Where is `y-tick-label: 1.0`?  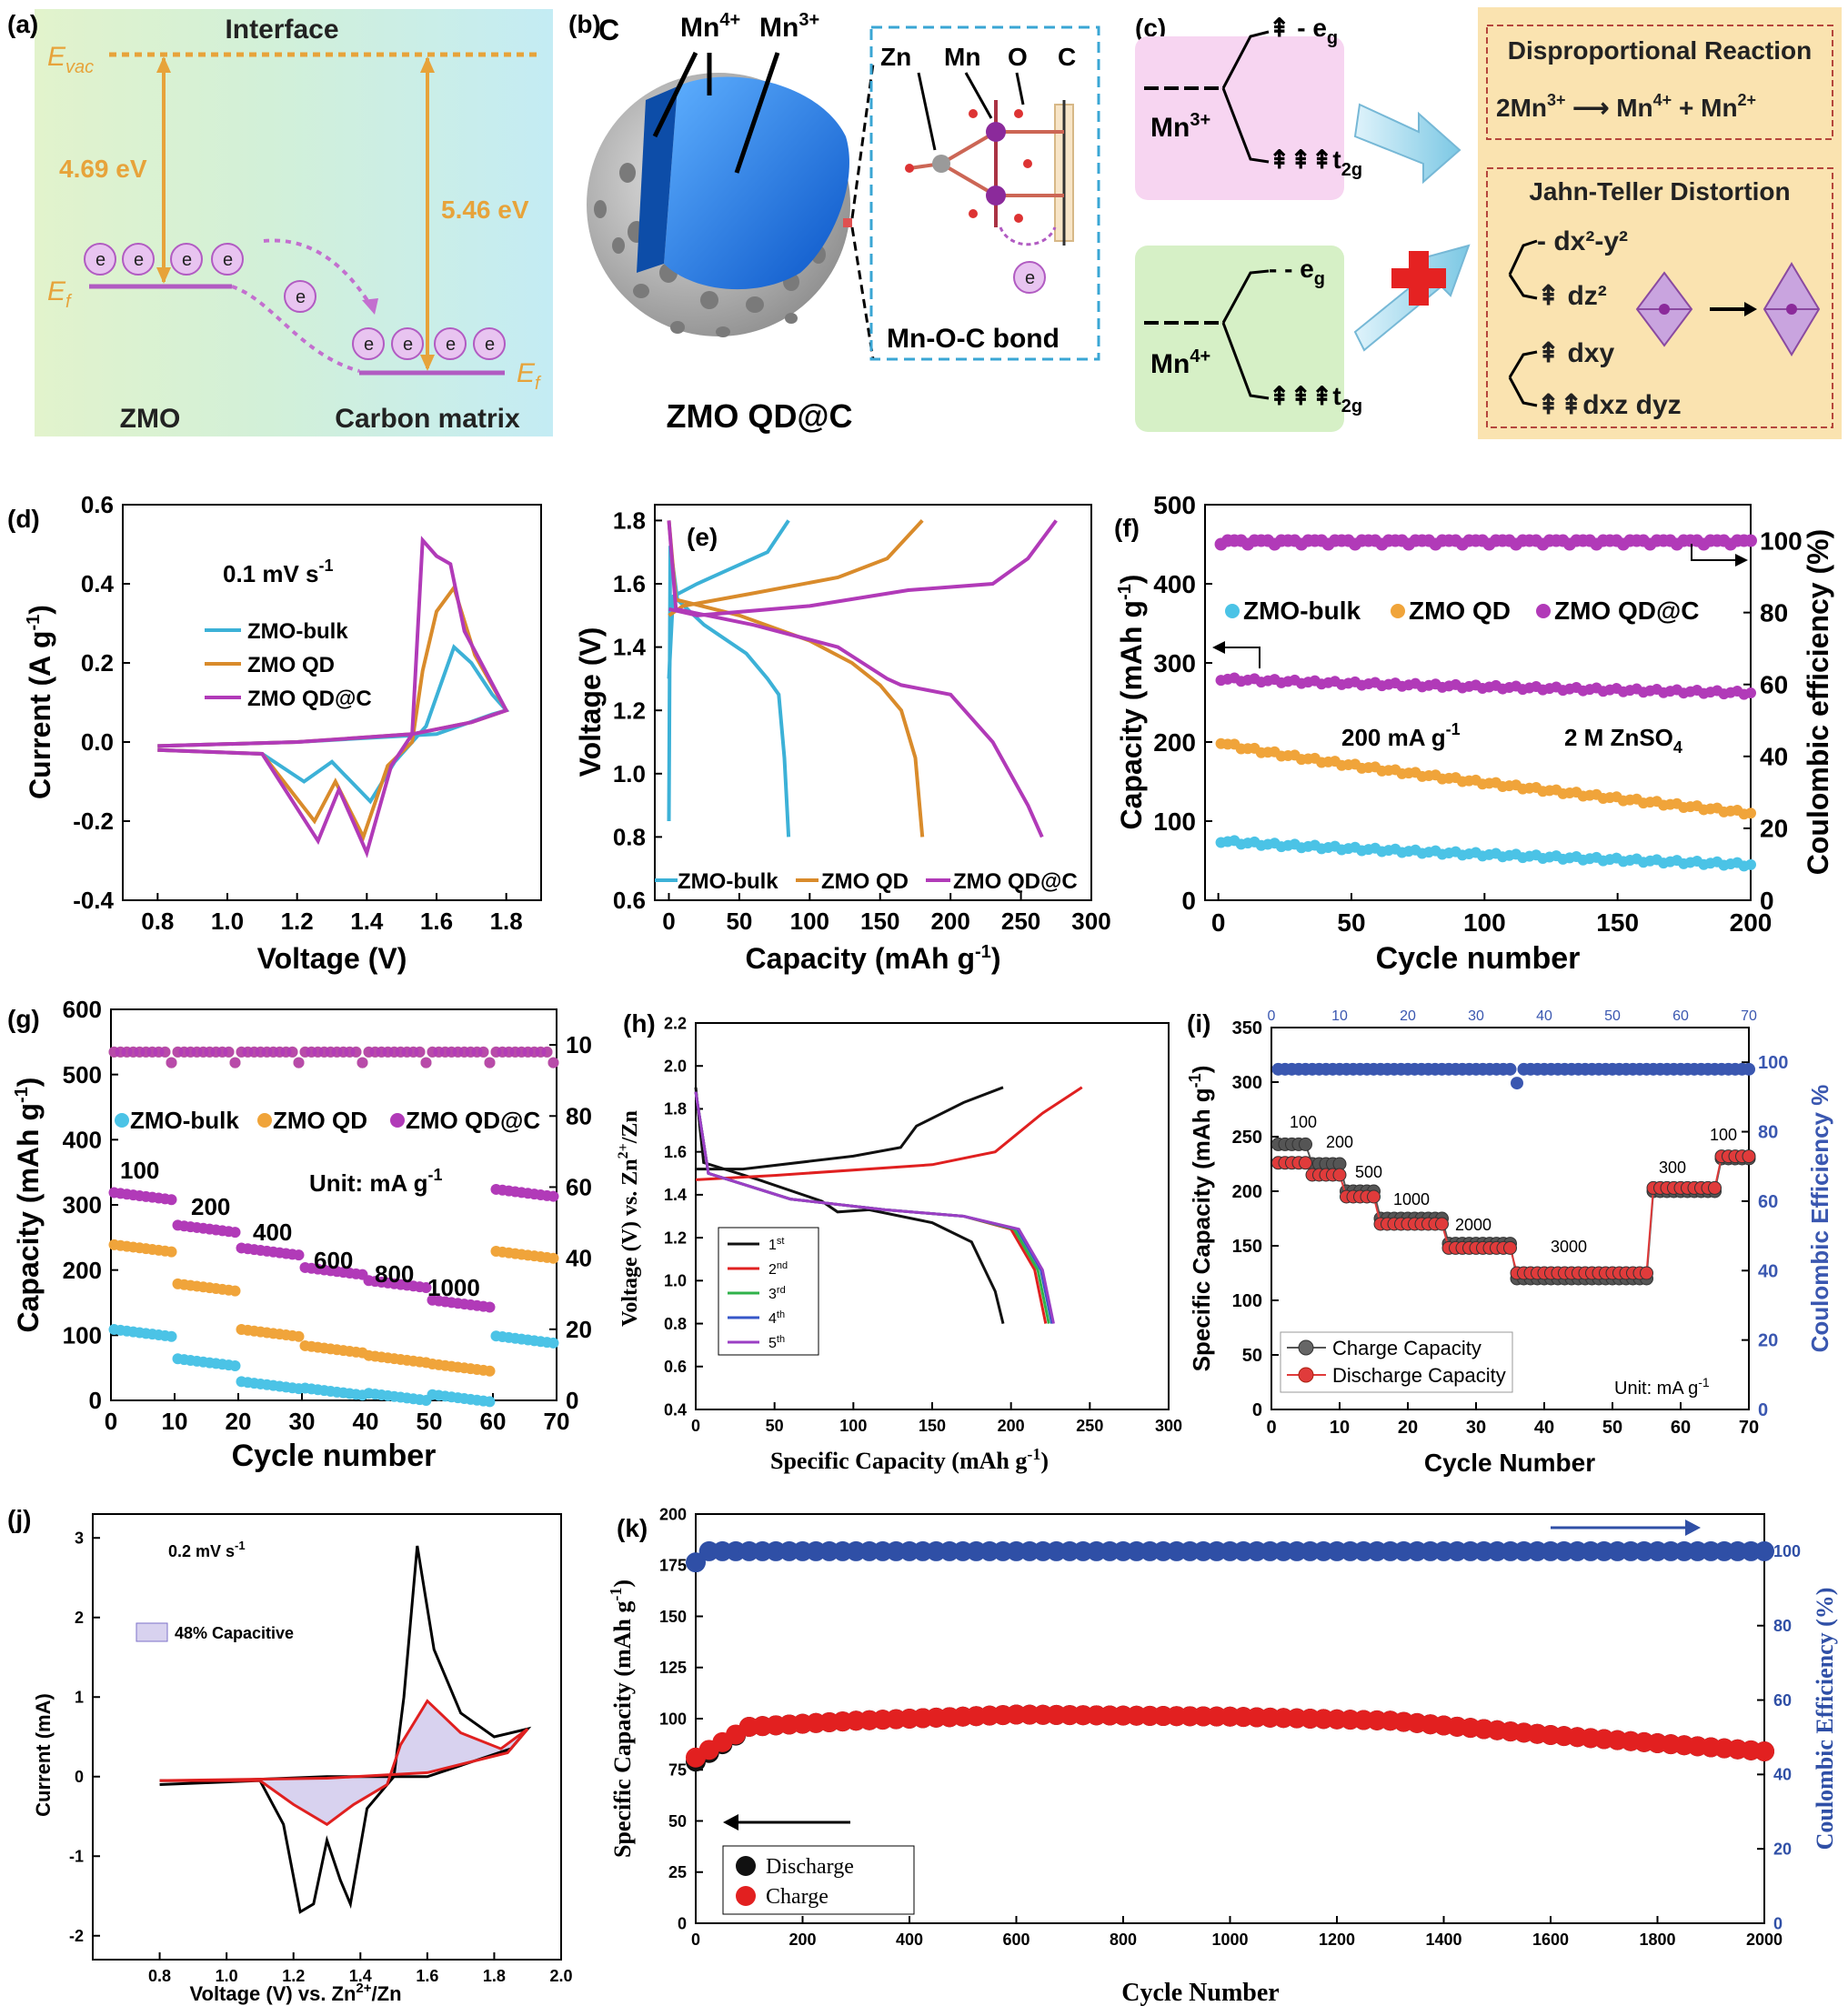 y-tick-label: 1.0 is located at coordinates (675, 1281).